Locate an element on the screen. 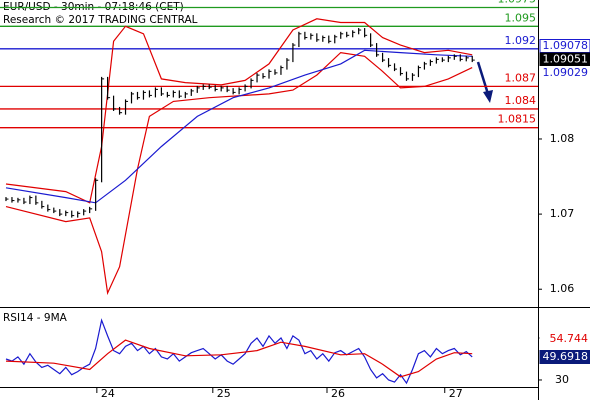 This screenshot has width=590, height=400. chart-subtitle: Research © 2017 TRADING CENTRAL is located at coordinates (100, 20).